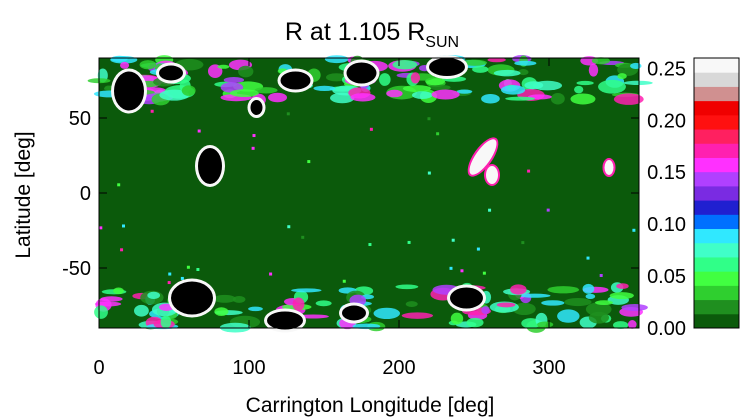  What do you see at coordinates (23, 194) in the screenshot?
I see `y-axis-label: Latitude [deg]` at bounding box center [23, 194].